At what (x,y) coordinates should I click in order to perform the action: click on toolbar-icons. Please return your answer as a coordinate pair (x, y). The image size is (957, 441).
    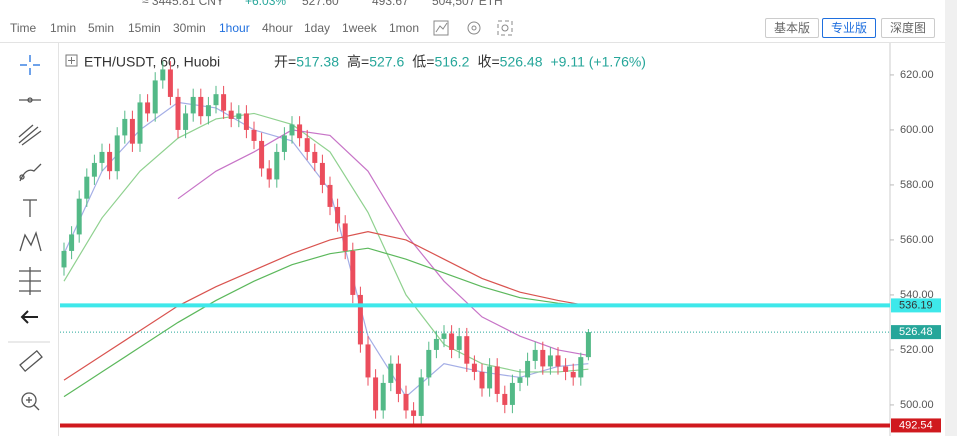
    Looking at the image, I should click on (473, 28).